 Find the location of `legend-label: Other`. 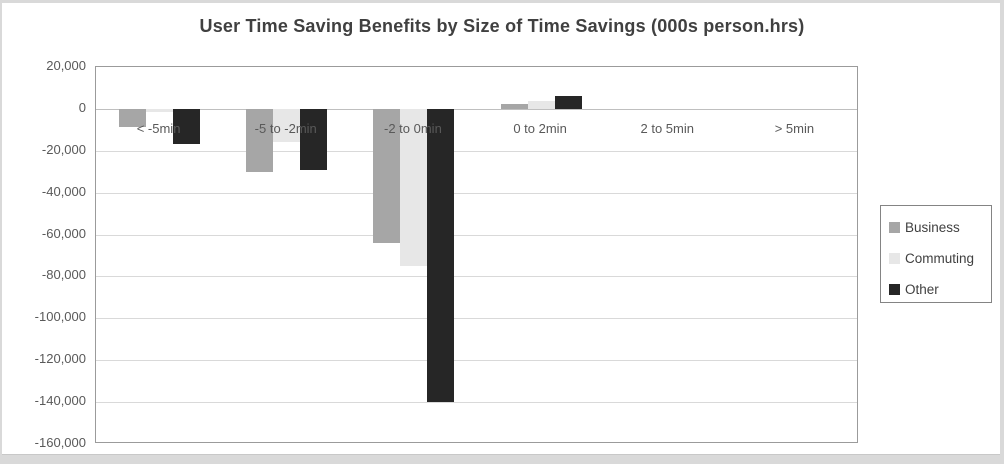

legend-label: Other is located at coordinates (922, 289).